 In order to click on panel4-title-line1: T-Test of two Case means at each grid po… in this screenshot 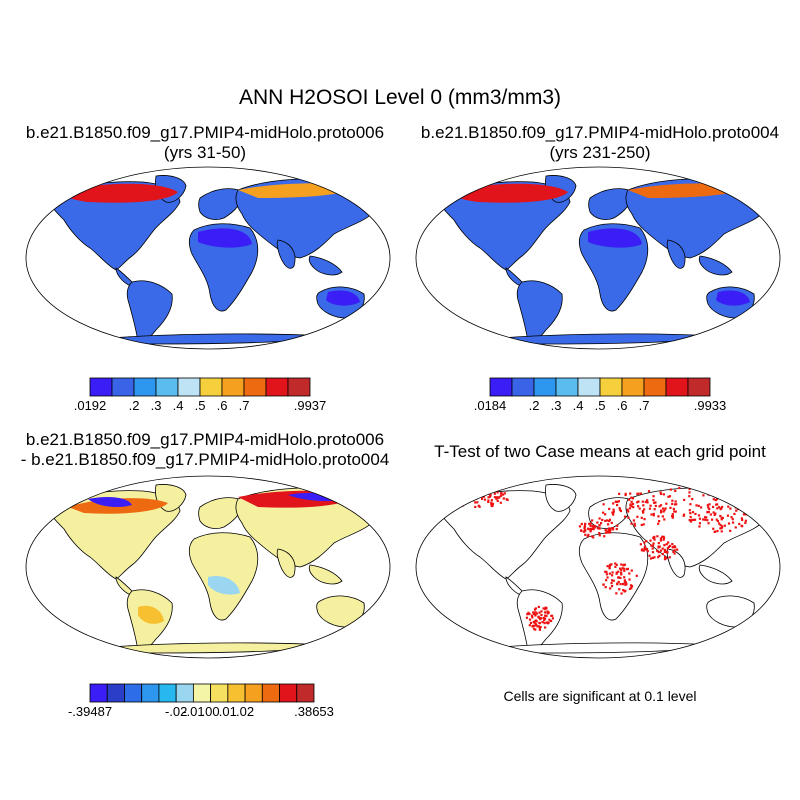, I will do `click(600, 451)`.